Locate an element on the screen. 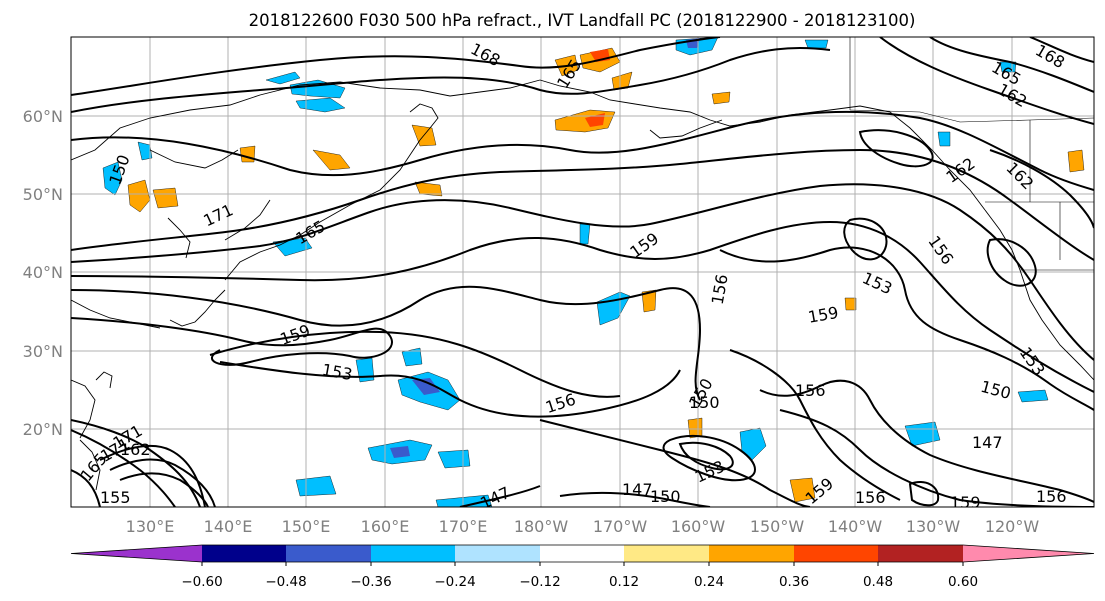  lon-label: 140°W is located at coordinates (855, 526).